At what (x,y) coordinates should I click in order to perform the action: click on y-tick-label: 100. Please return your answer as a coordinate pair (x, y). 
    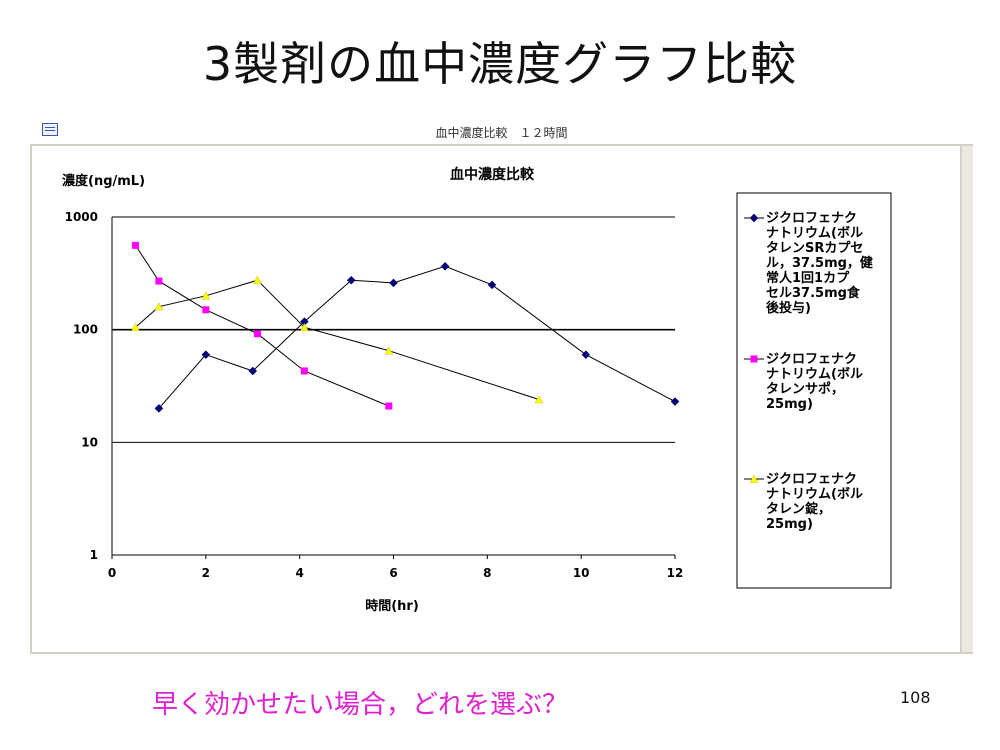
    Looking at the image, I should click on (85, 330).